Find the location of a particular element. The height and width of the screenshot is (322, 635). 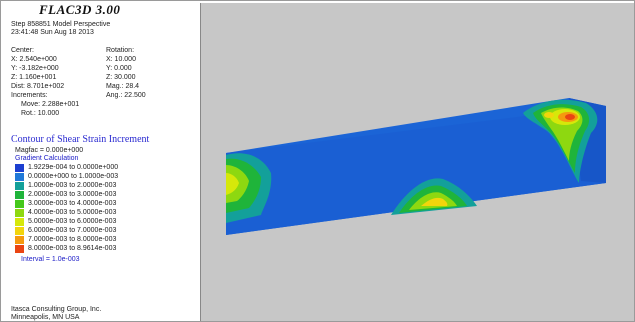

dist-value: Dist: 8.701e+002 is located at coordinates (38, 86).